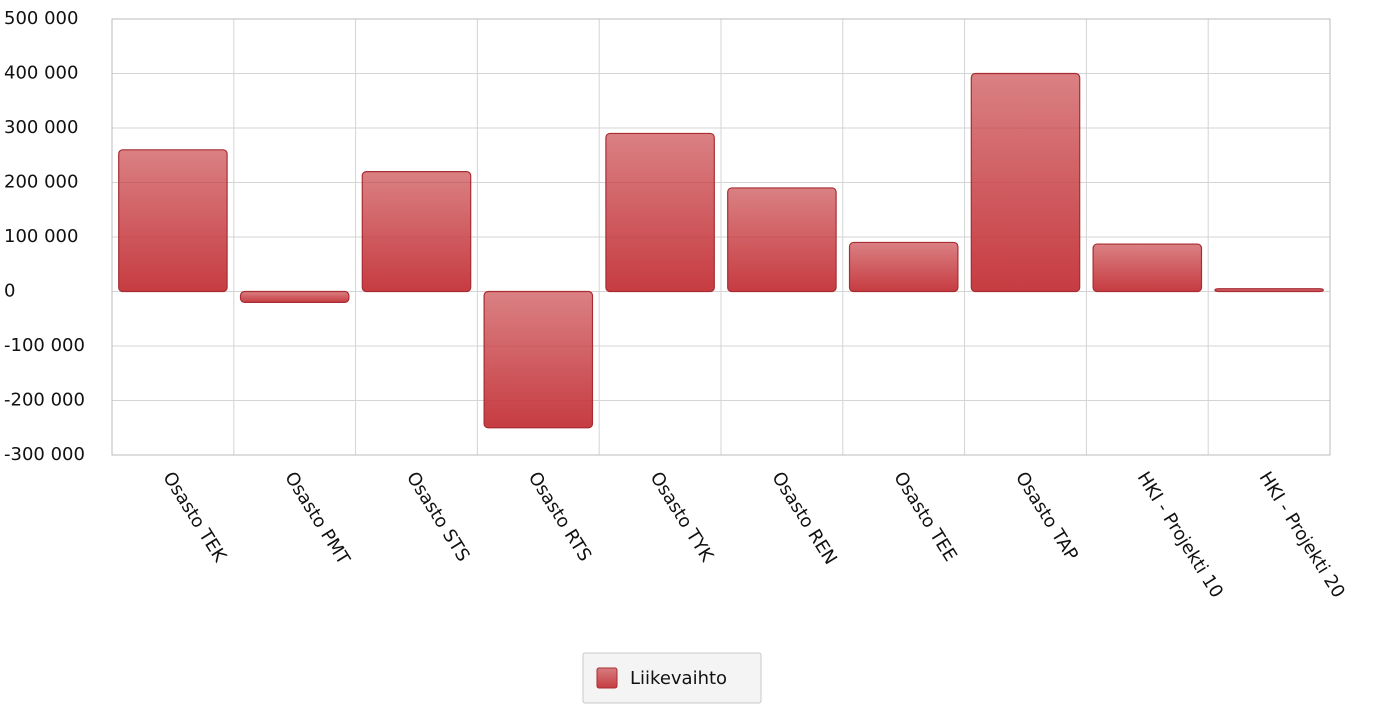  What do you see at coordinates (438, 516) in the screenshot?
I see `x-tick-label: Osasto STS` at bounding box center [438, 516].